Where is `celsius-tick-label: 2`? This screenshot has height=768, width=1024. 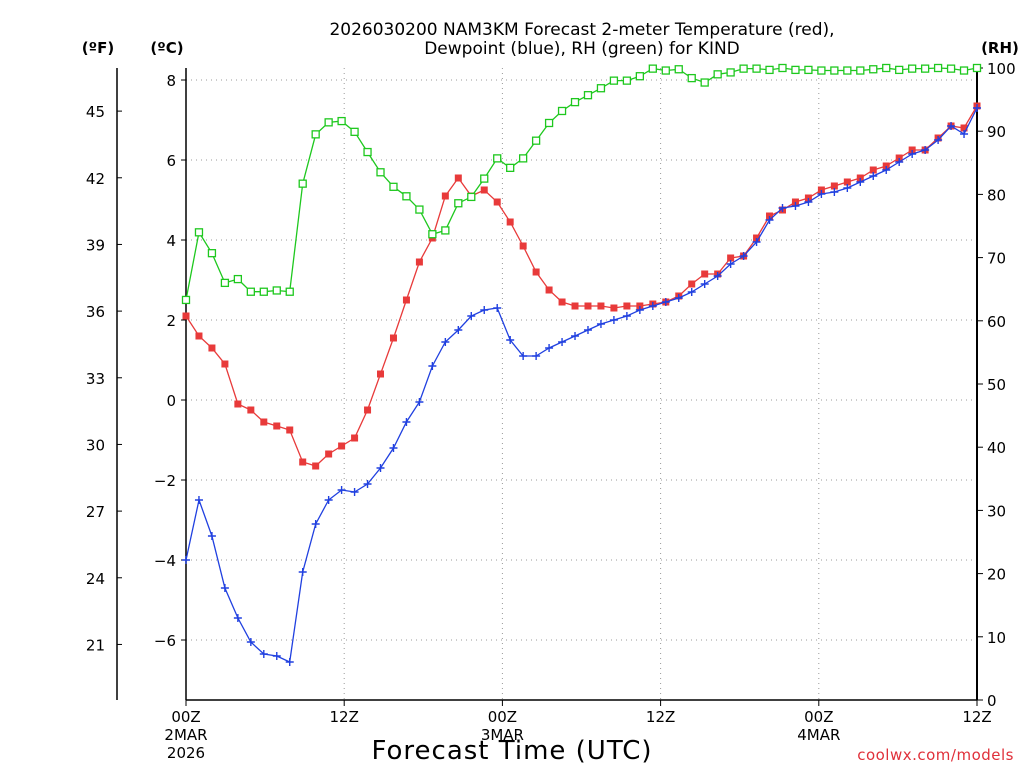 celsius-tick-label: 2 is located at coordinates (171, 321).